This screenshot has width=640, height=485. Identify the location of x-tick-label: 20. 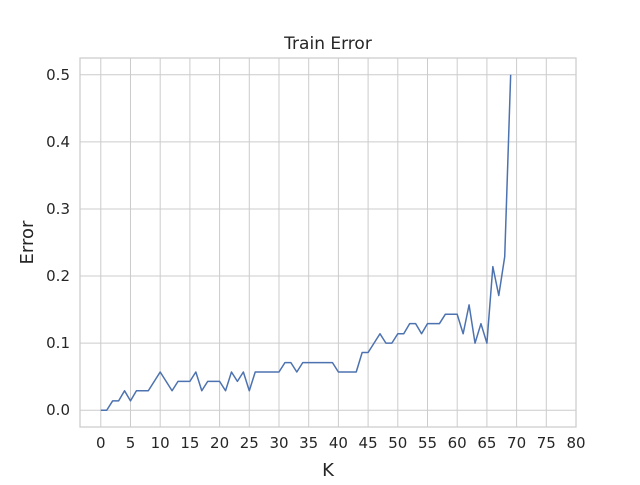
(219, 443).